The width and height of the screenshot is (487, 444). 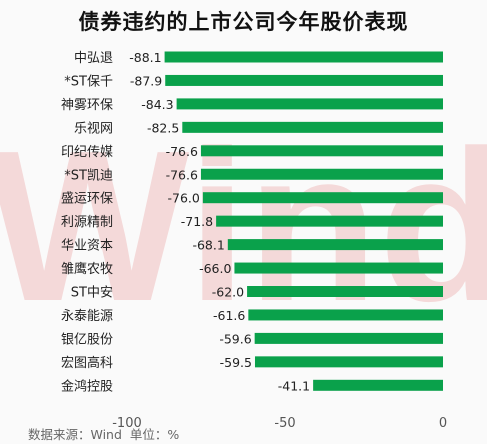 I want to click on value-label: -84.3, so click(x=157, y=104).